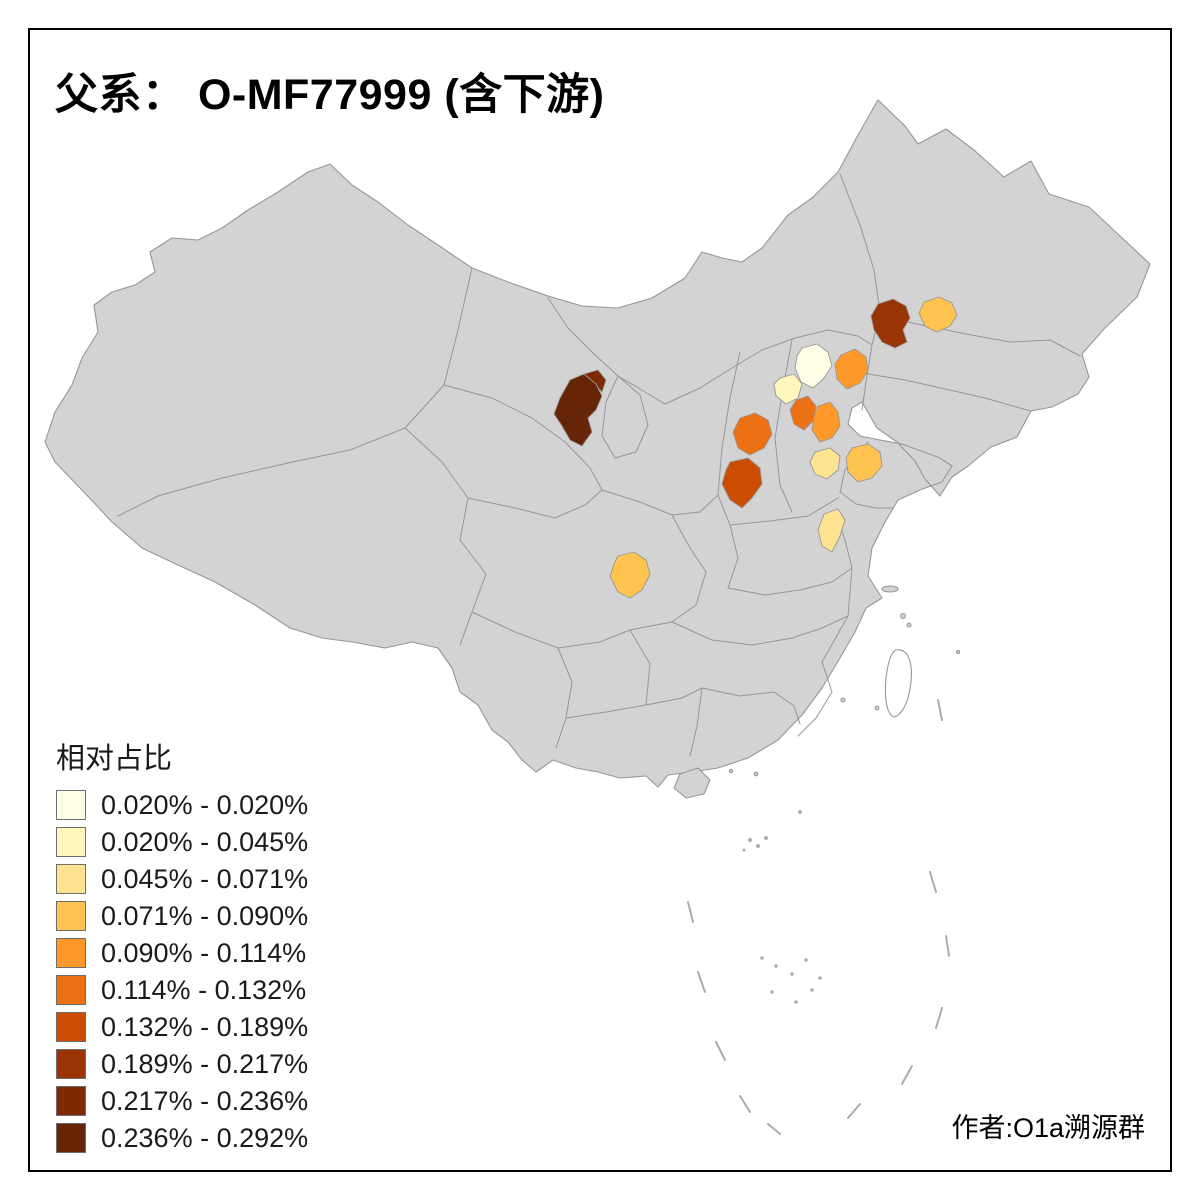 The image size is (1200, 1200). What do you see at coordinates (782, 907) in the screenshot?
I see `sea-islet-dots` at bounding box center [782, 907].